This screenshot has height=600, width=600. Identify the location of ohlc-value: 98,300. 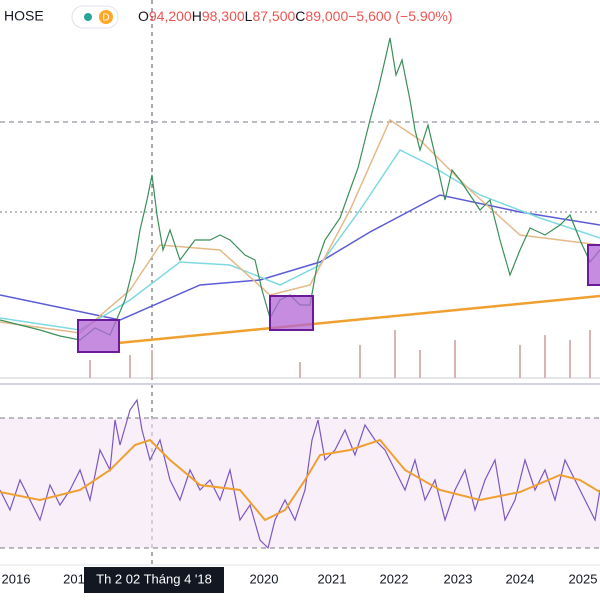
(223, 16).